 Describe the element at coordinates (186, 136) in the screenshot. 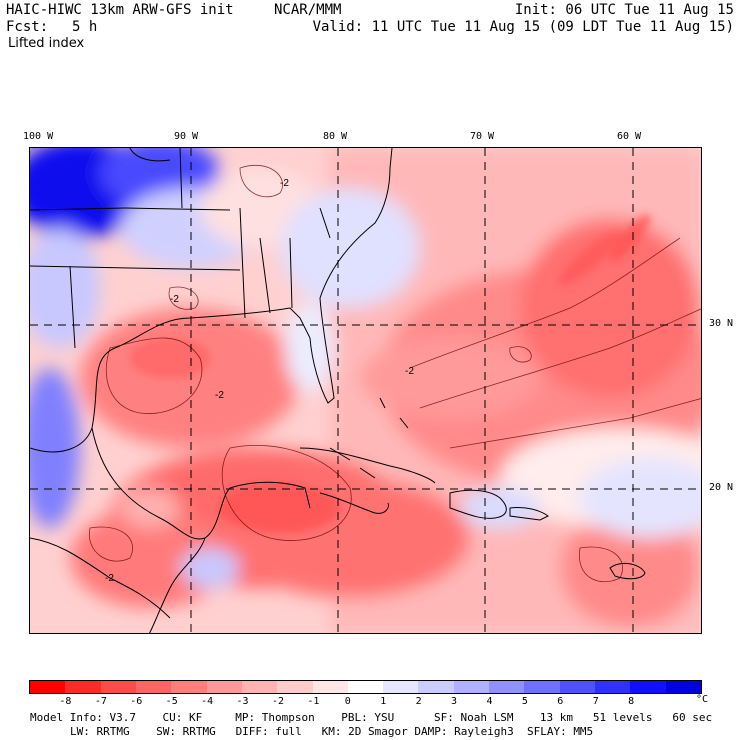

I see `lon-label-90w: 90 W` at that location.